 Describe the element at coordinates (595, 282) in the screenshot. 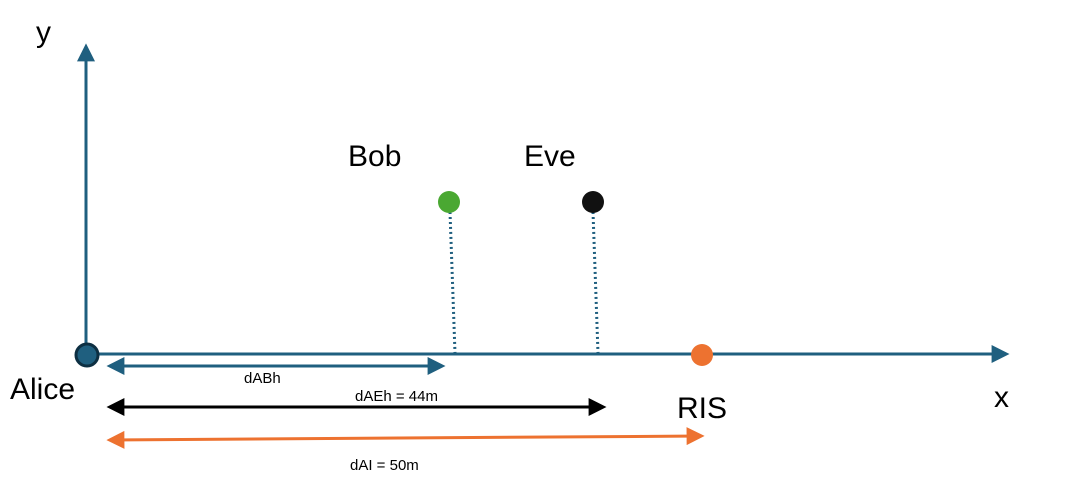

I see `eve-projection-line` at that location.